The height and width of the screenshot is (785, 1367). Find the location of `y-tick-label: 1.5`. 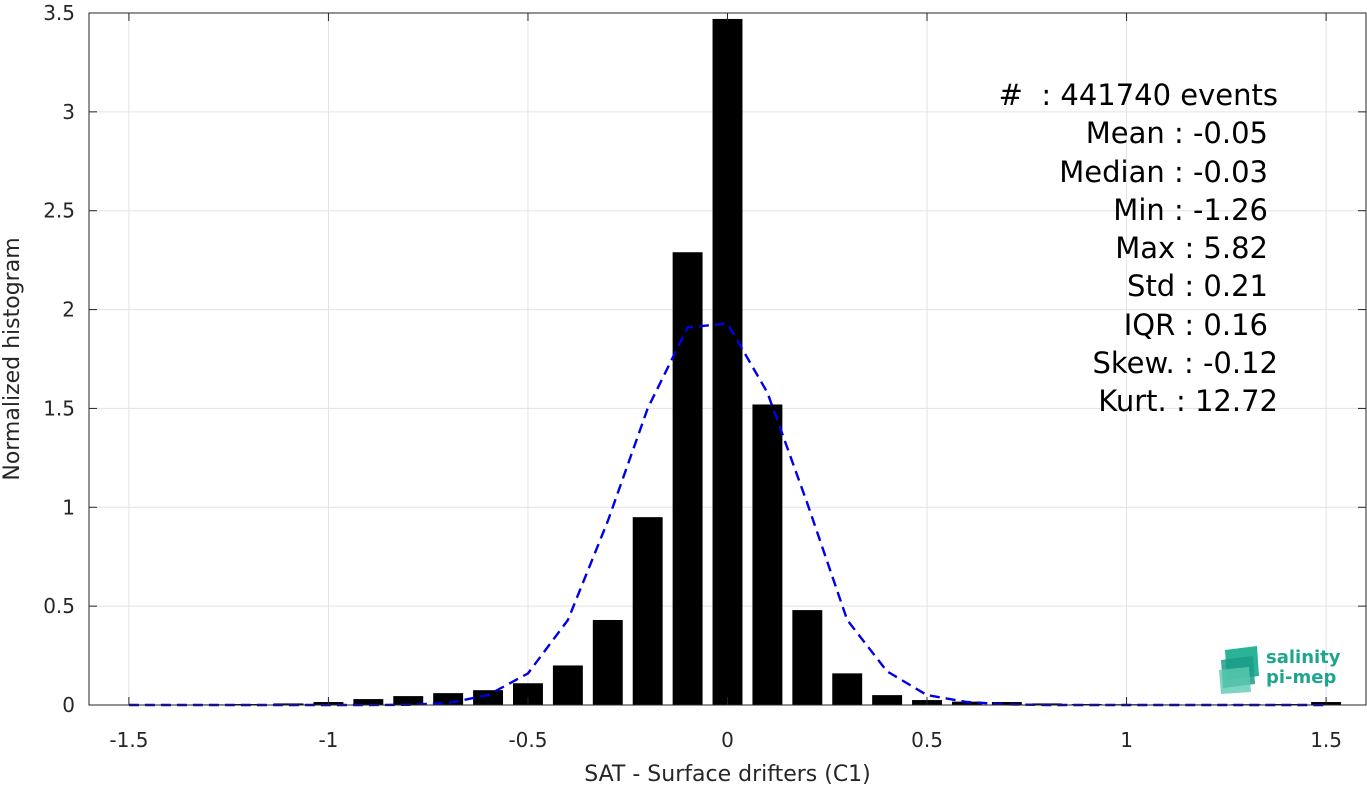

y-tick-label: 1.5 is located at coordinates (59, 408).